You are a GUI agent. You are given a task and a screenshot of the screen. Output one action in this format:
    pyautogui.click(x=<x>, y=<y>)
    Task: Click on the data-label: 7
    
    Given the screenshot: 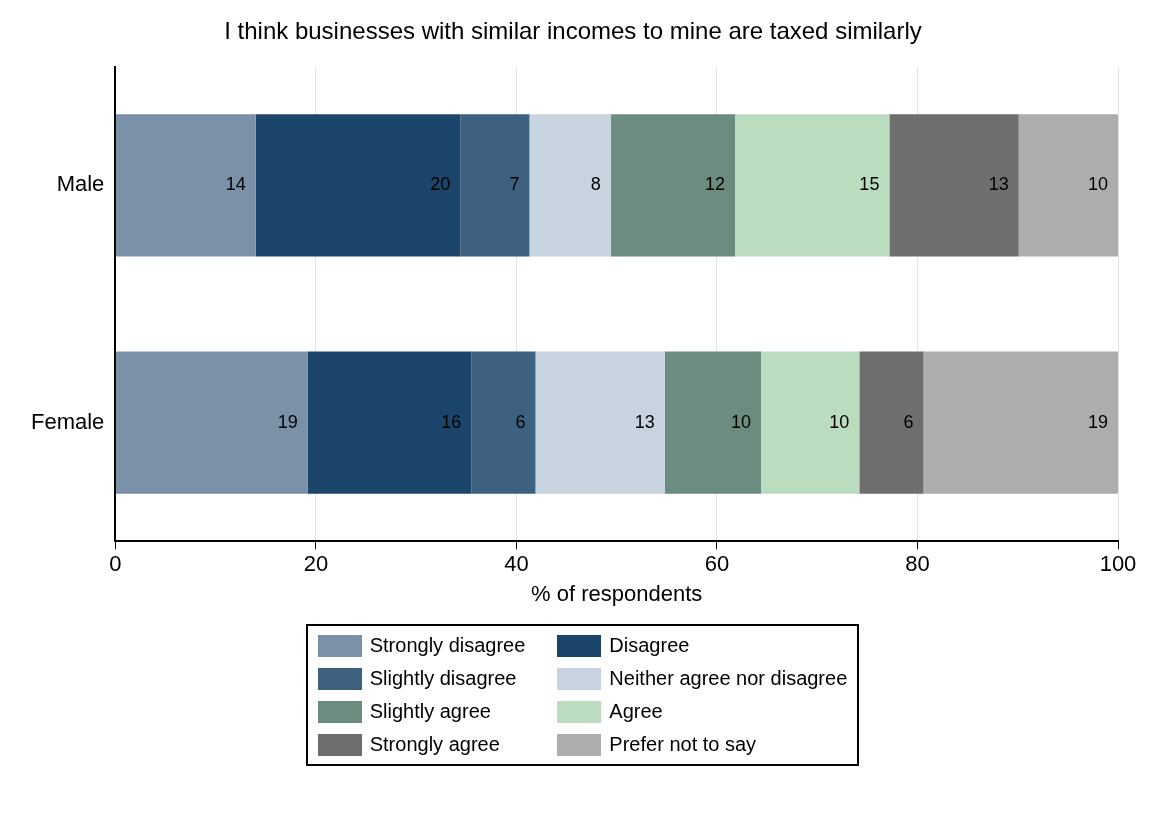 What is the action you would take?
    pyautogui.click(x=514, y=184)
    